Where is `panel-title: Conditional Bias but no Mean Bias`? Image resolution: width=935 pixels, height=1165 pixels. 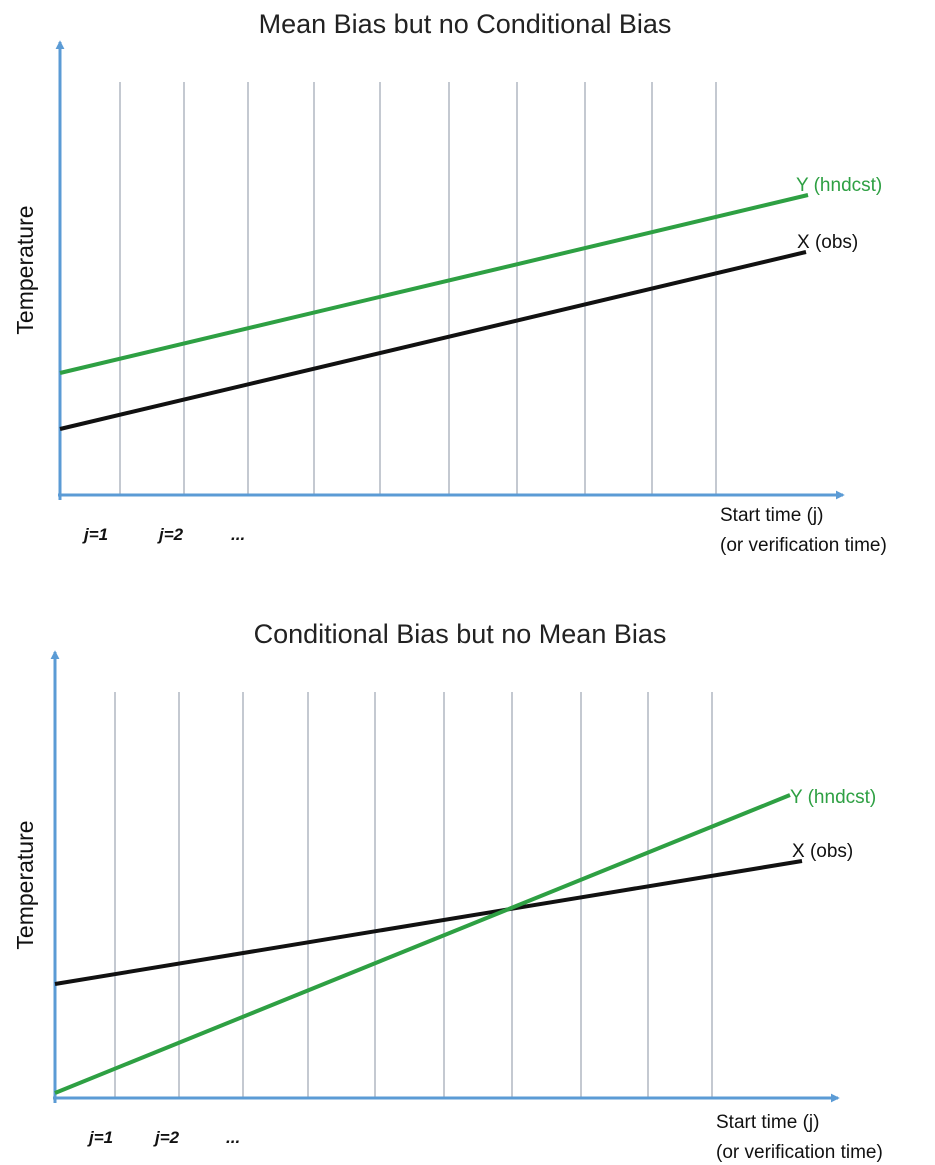
panel-title: Conditional Bias but no Mean Bias is located at coordinates (460, 634).